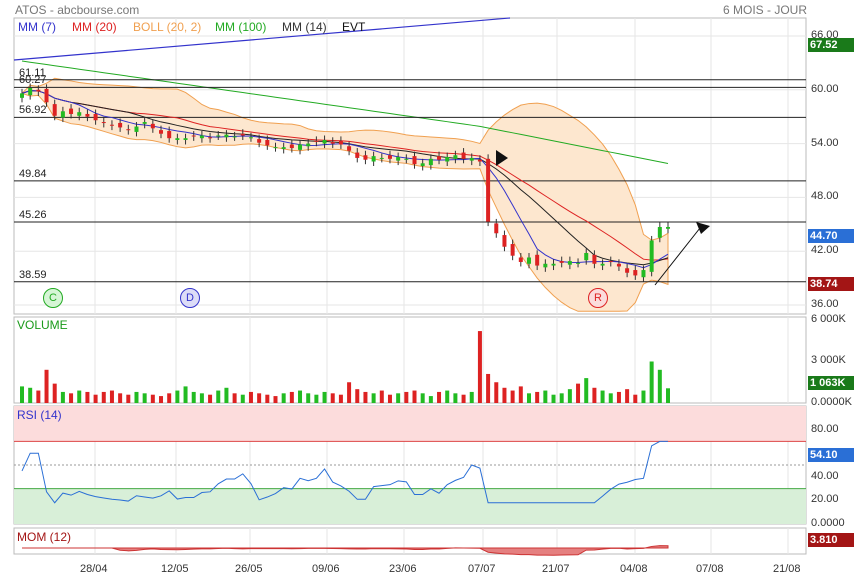 The height and width of the screenshot is (580, 855). I want to click on legend-item: MM (100), so click(241, 27).